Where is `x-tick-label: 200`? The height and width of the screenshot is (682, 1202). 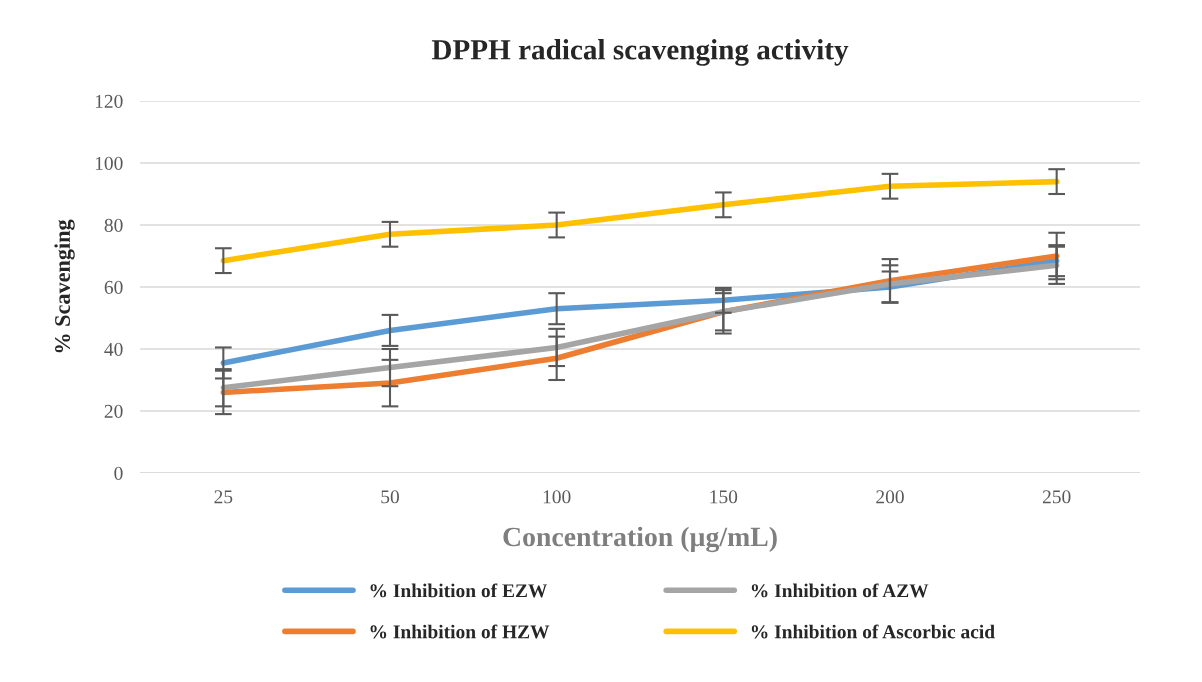 x-tick-label: 200 is located at coordinates (890, 497).